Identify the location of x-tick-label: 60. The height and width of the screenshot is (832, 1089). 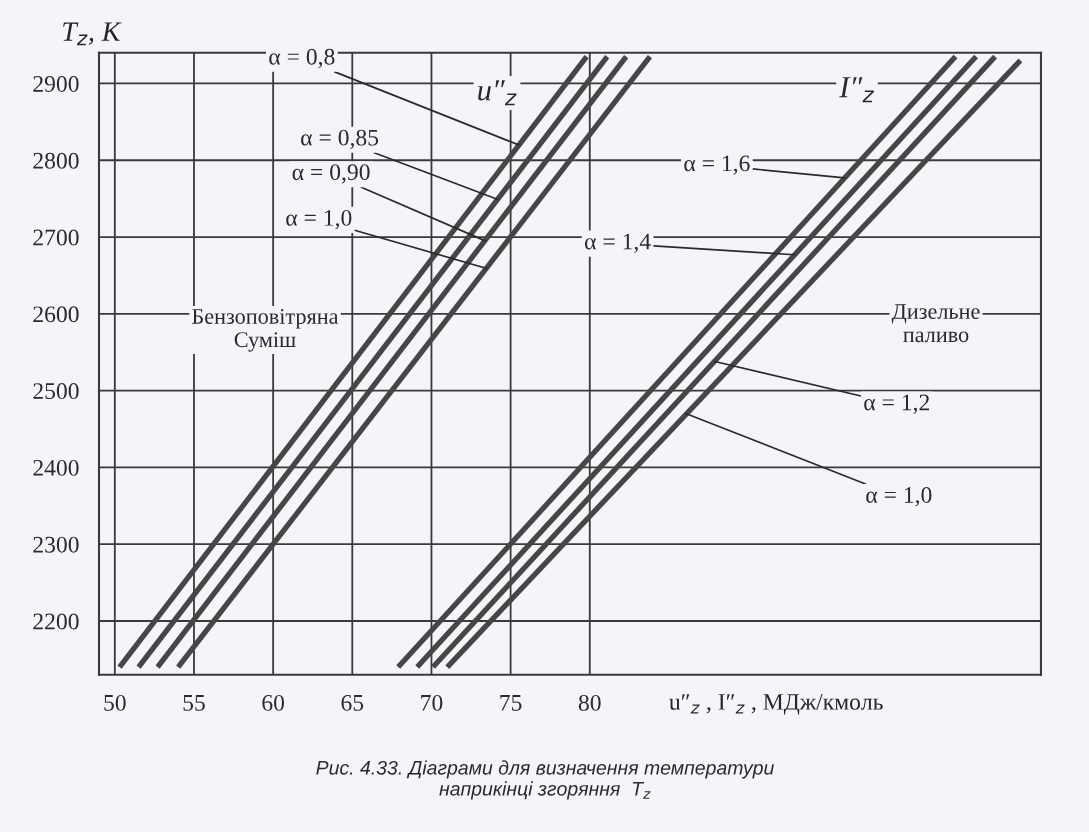
(273, 702).